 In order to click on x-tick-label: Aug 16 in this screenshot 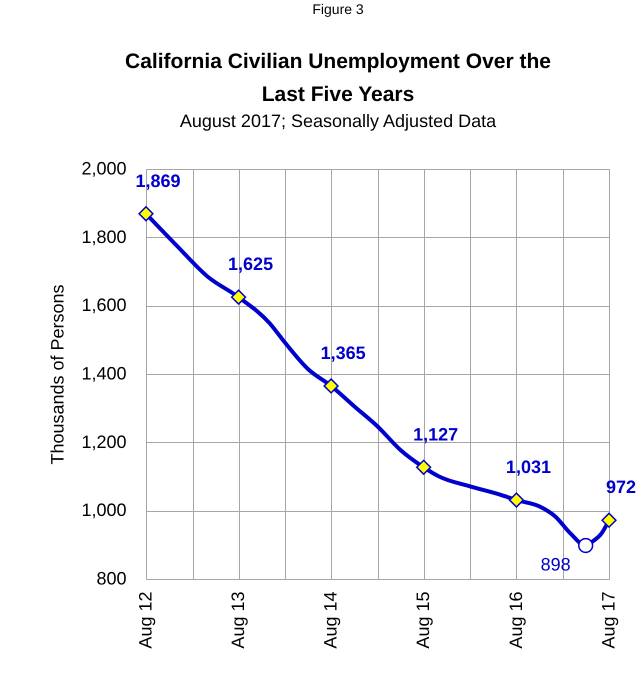, I will do `click(516, 620)`.